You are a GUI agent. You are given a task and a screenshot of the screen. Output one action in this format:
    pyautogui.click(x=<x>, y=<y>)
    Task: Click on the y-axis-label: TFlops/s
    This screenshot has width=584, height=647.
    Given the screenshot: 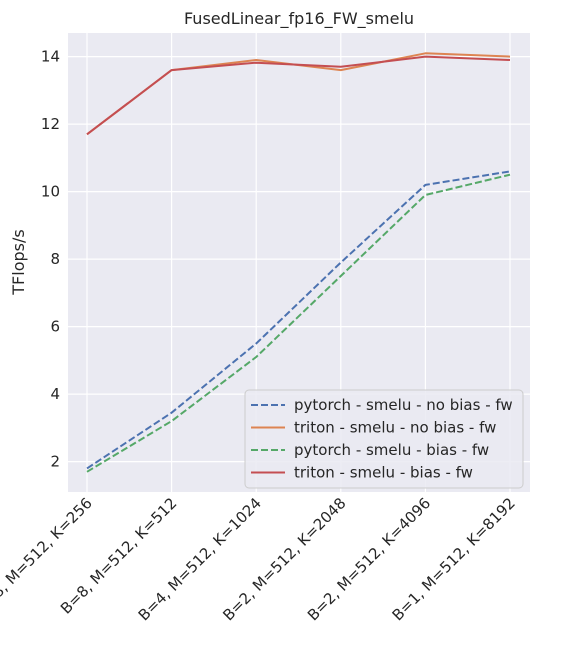 What is the action you would take?
    pyautogui.click(x=18, y=262)
    